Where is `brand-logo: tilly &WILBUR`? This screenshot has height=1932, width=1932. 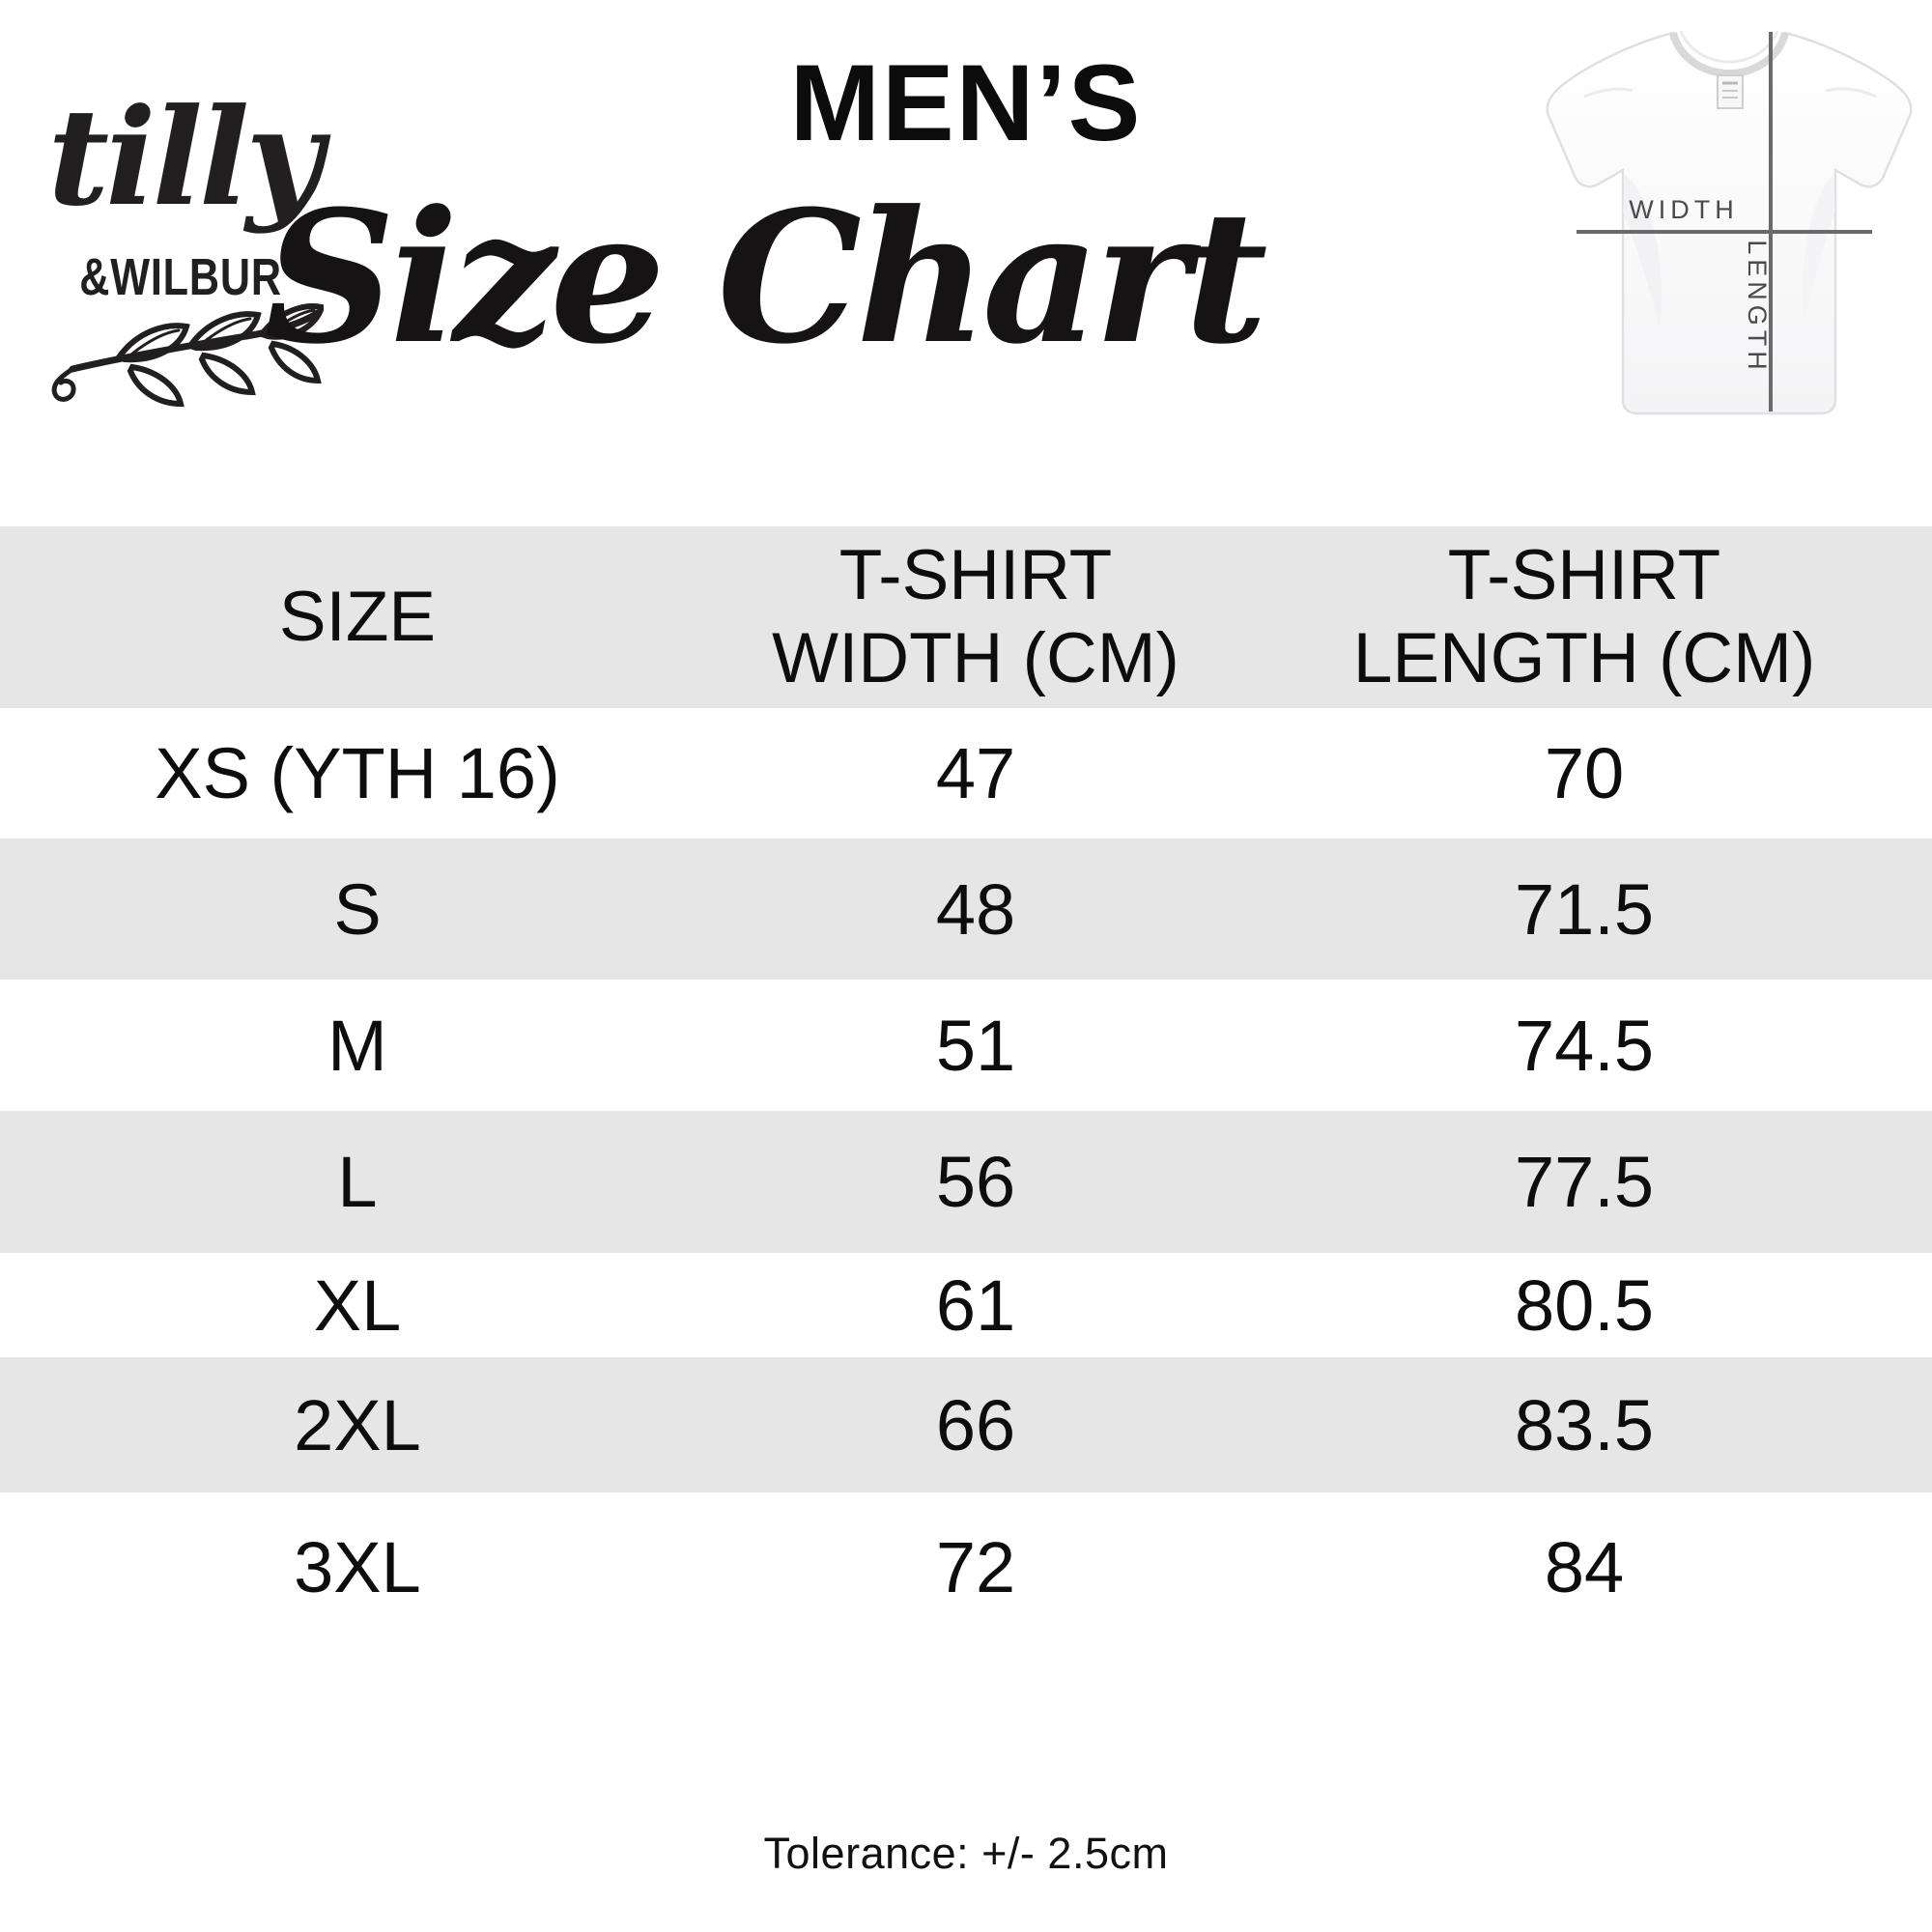 brand-logo: tilly &WILBUR is located at coordinates (183, 249).